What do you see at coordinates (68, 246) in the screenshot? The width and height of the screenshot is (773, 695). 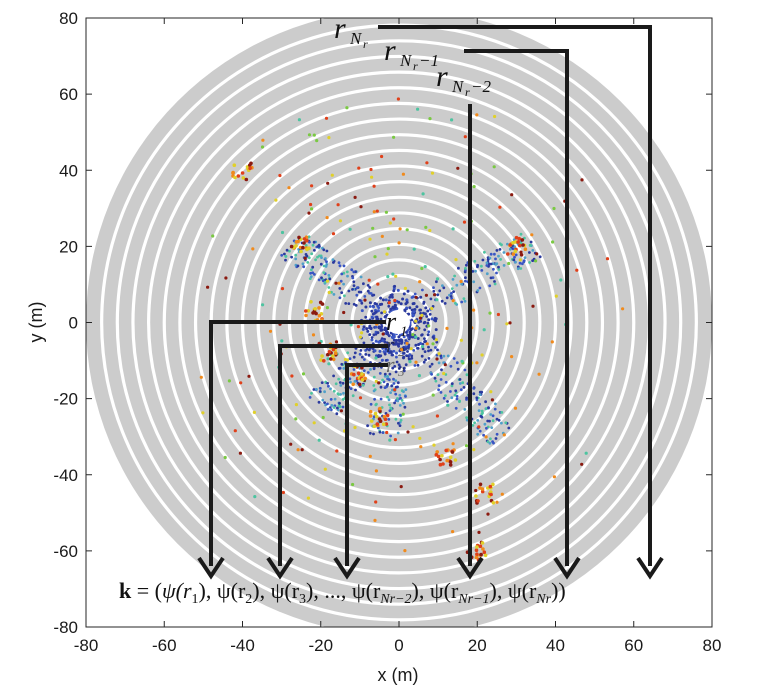 I see `y-tick-label: 20` at bounding box center [68, 246].